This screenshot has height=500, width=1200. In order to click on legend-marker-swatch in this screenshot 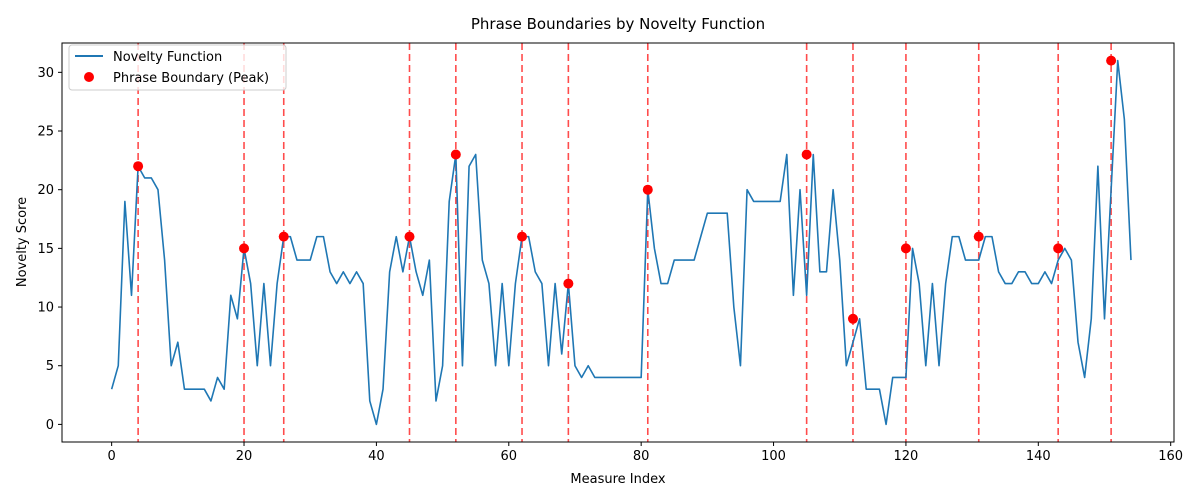, I will do `click(89, 77)`.